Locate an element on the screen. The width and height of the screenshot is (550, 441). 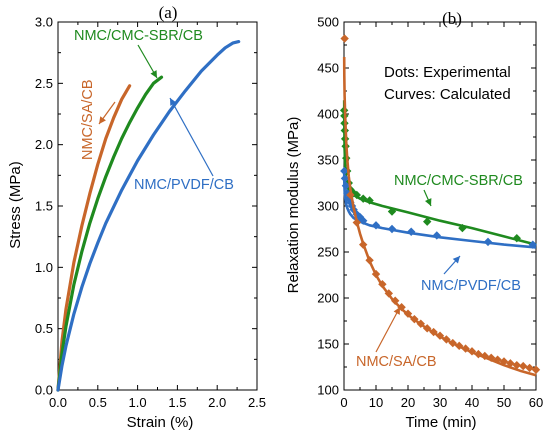
panel-a-ytick-label: 3.0 is located at coordinates (44, 22).